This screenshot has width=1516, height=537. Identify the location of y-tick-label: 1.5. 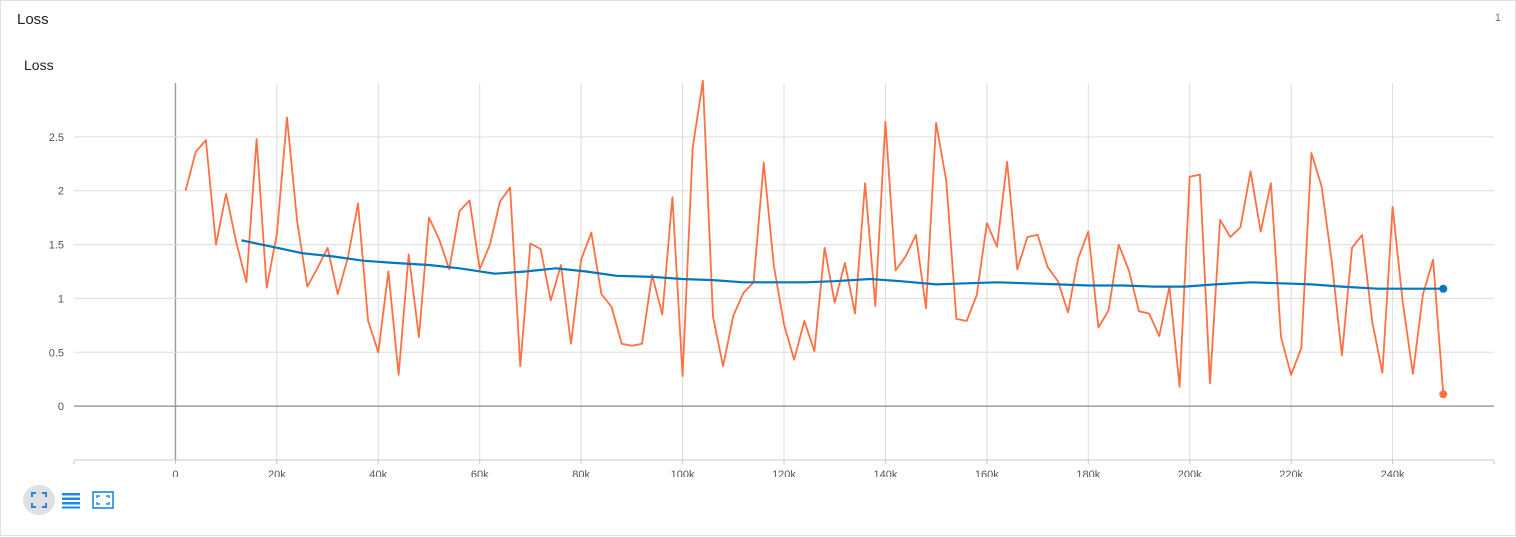
(56, 246).